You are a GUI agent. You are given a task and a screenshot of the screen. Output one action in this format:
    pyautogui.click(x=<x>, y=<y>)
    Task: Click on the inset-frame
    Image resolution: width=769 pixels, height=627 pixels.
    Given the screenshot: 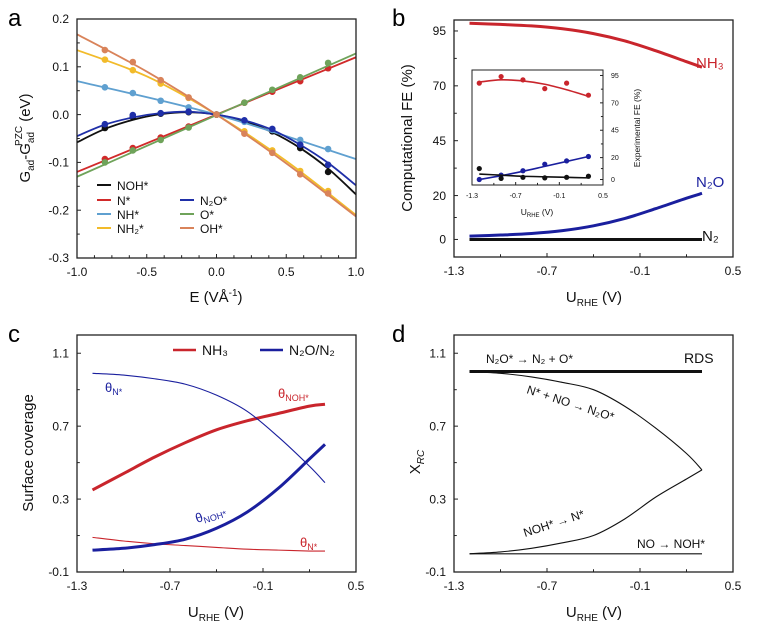 What is the action you would take?
    pyautogui.click(x=537, y=127)
    